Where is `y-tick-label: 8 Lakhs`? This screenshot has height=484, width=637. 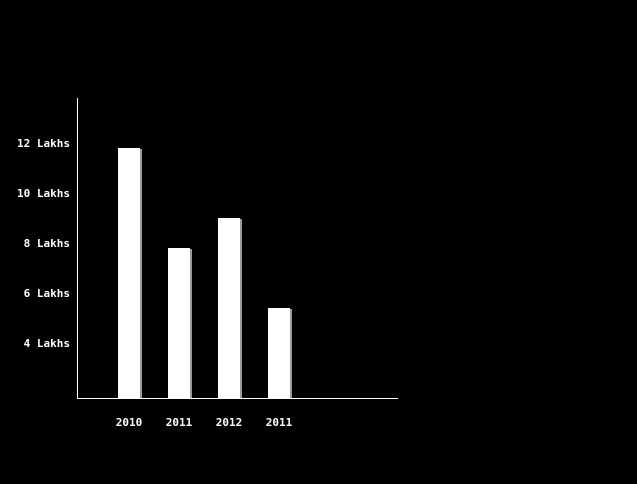 y-tick-label: 8 Lakhs is located at coordinates (47, 243).